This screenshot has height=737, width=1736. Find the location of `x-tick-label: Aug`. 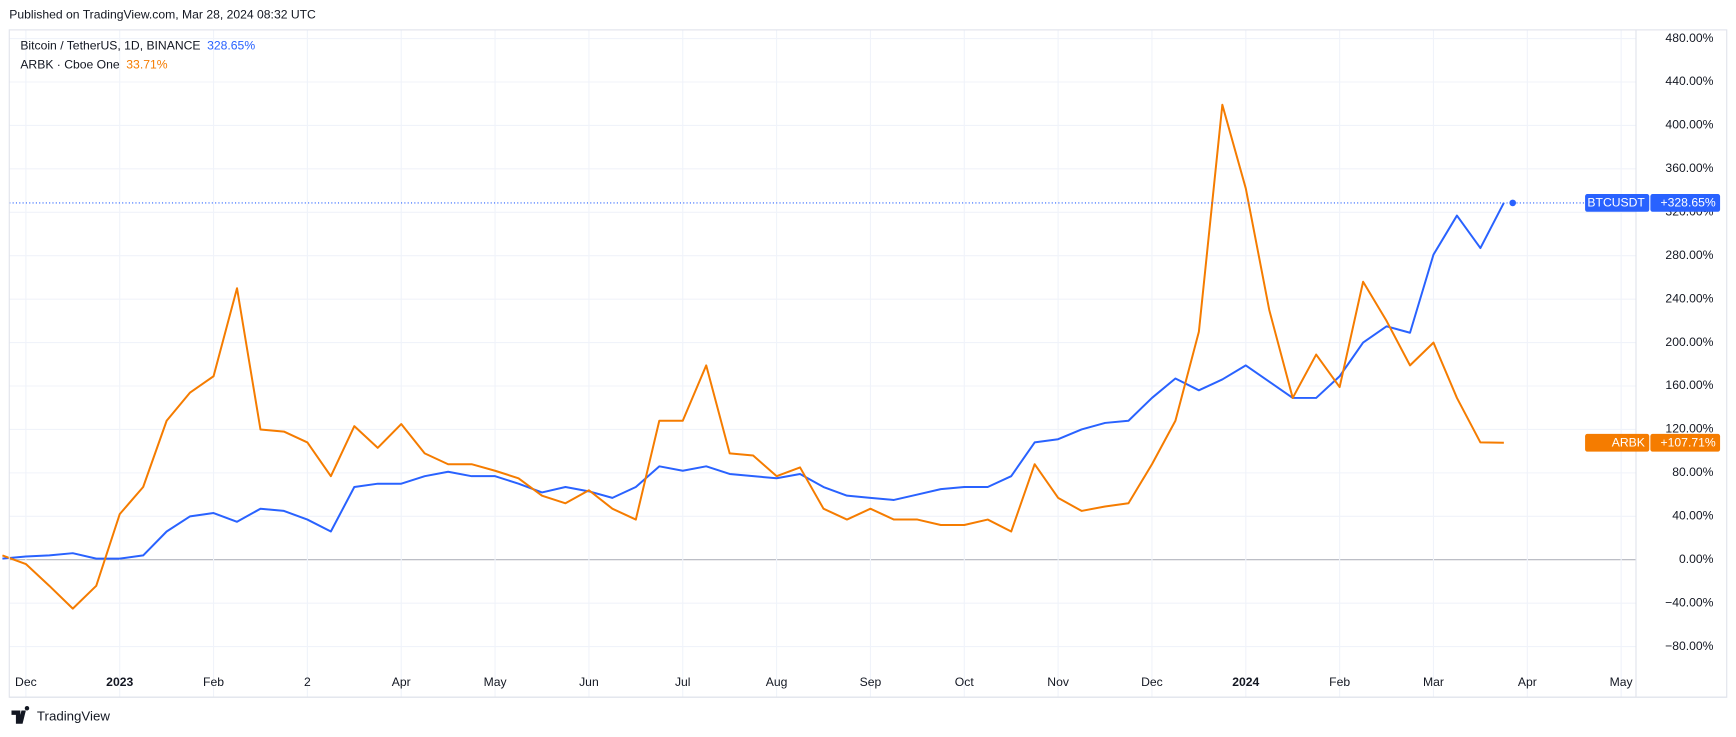

x-tick-label: Aug is located at coordinates (777, 682).